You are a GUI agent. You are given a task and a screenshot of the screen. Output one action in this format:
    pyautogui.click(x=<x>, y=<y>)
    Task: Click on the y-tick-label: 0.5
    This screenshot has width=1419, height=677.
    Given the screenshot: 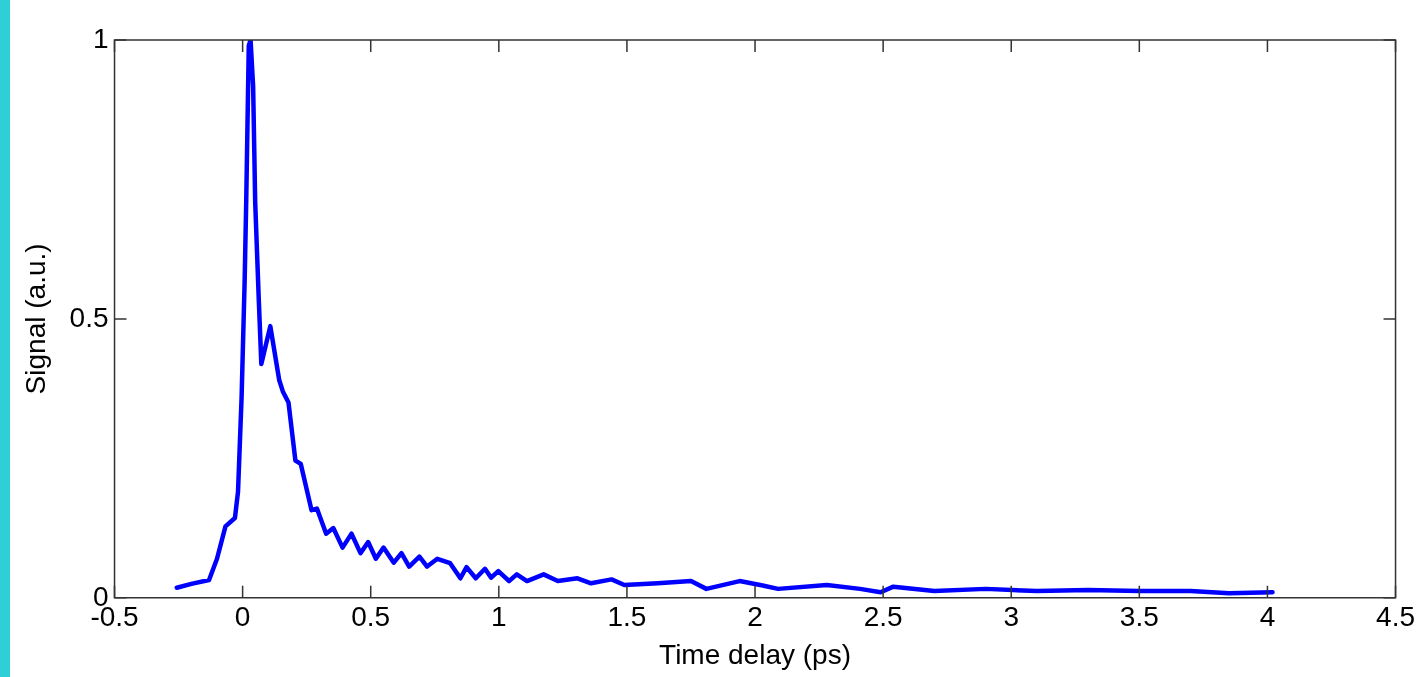 What is the action you would take?
    pyautogui.click(x=89, y=317)
    